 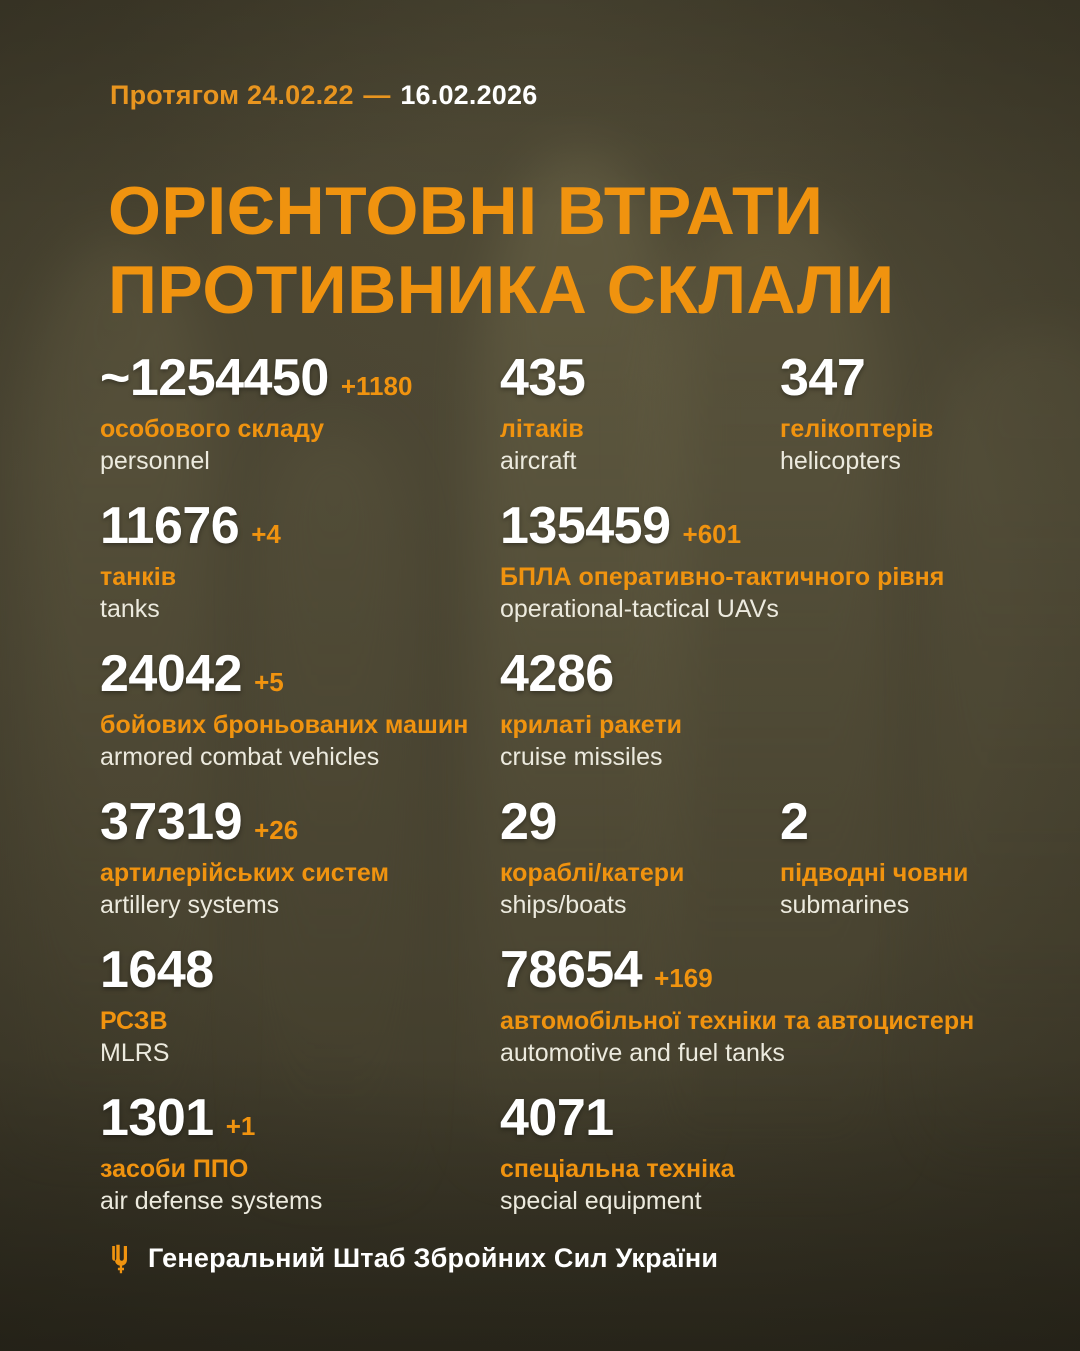 I want to click on stat-delta: +5, so click(x=269, y=682).